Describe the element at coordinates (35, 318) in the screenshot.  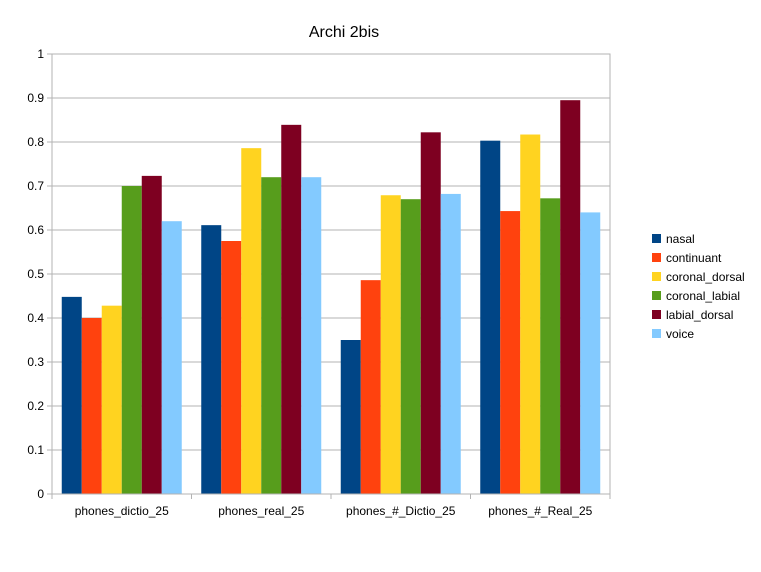
I see `y-tick-label: 0.4` at that location.